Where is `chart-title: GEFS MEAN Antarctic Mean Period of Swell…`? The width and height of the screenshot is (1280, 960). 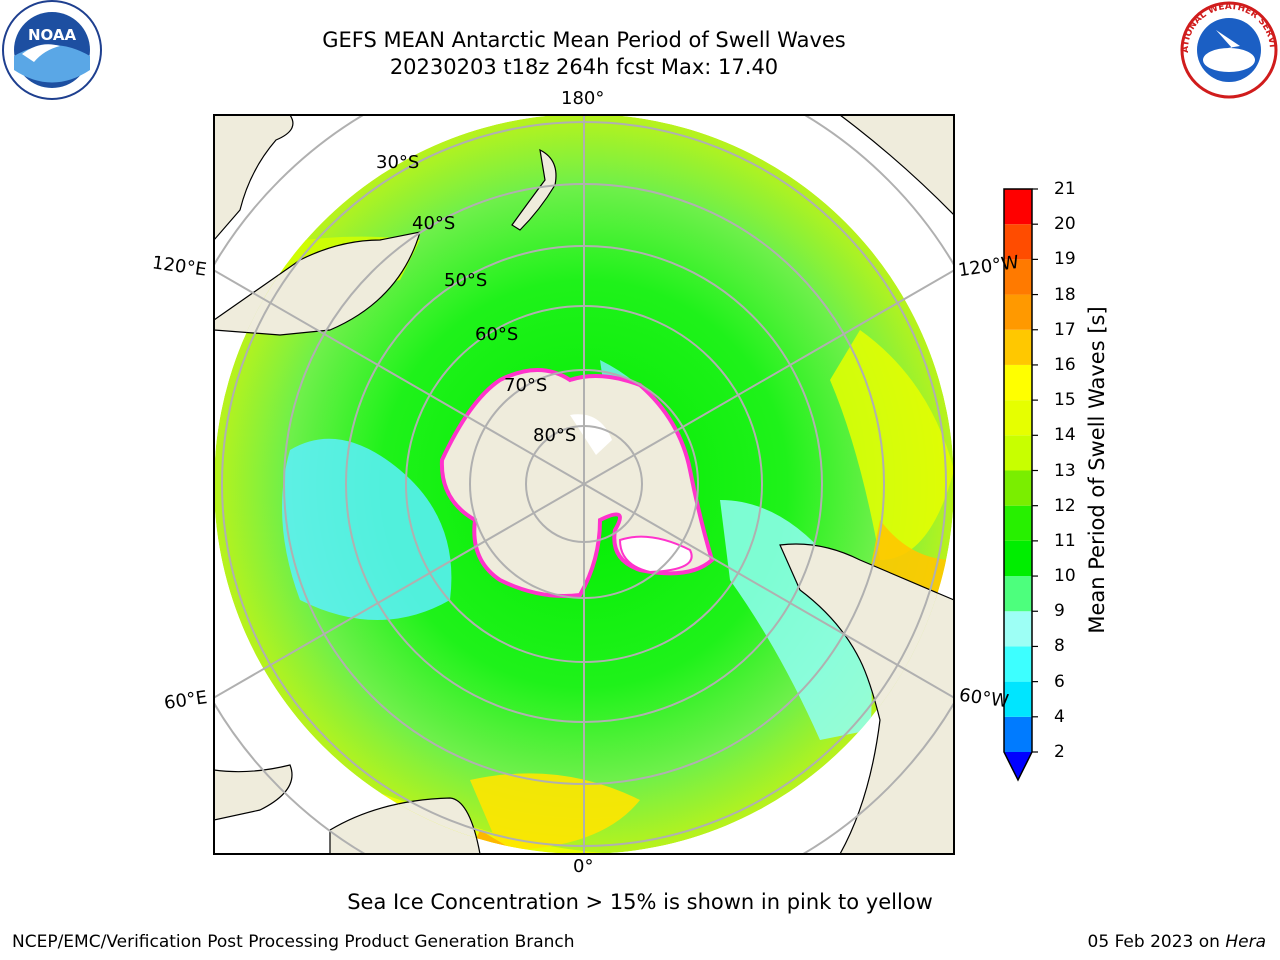
chart-title: GEFS MEAN Antarctic Mean Period of Swell… is located at coordinates (584, 40).